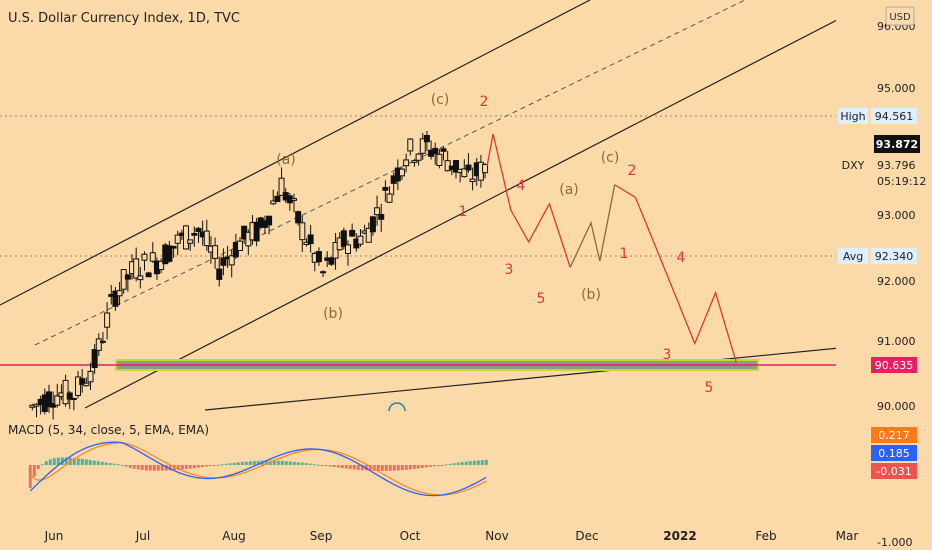  Describe the element at coordinates (894, 256) in the screenshot. I see `avg-tag-value-bg` at that location.